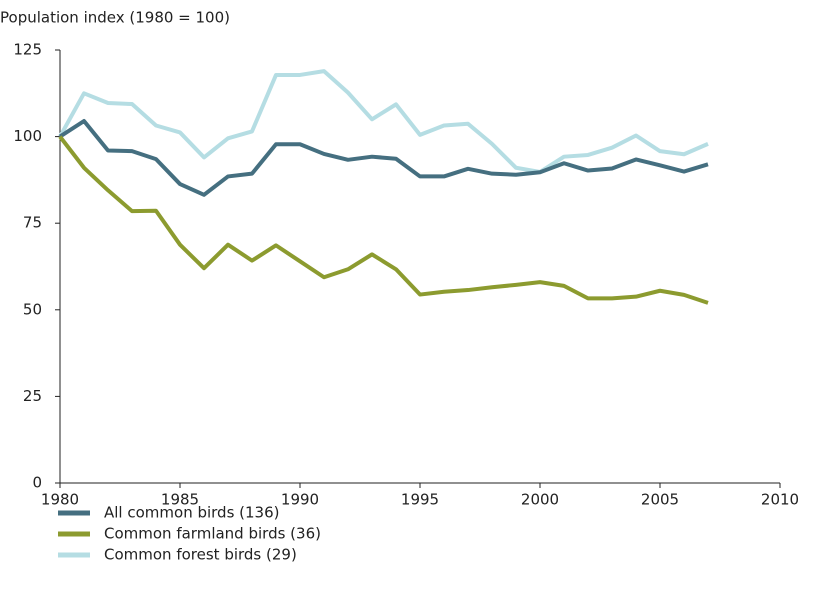 Image resolution: width=817 pixels, height=602 pixels. Describe the element at coordinates (660, 500) in the screenshot. I see `x-tick-label: 2005` at that location.